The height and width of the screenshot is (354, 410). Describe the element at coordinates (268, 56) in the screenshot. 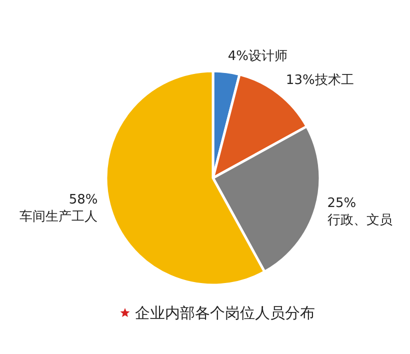

I see `slice-label: 设计师` at that location.